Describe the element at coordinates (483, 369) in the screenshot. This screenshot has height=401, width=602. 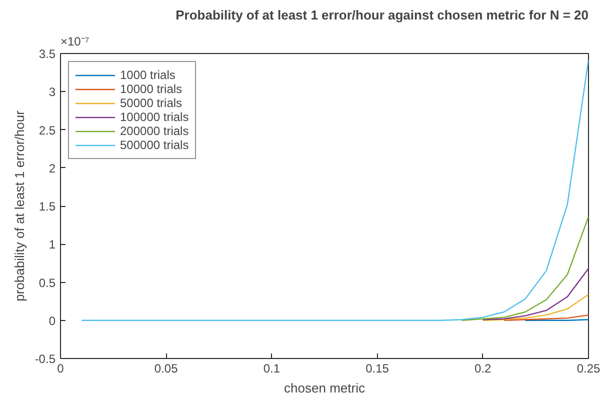
I see `x-tick-label: 0.2` at that location.